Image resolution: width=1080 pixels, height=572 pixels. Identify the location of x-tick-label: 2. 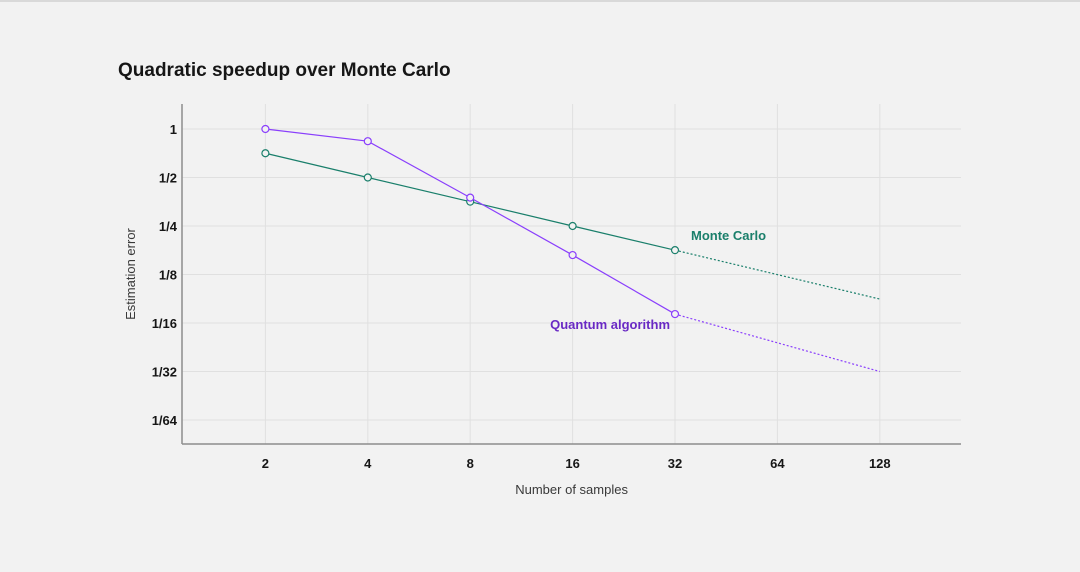
(265, 463).